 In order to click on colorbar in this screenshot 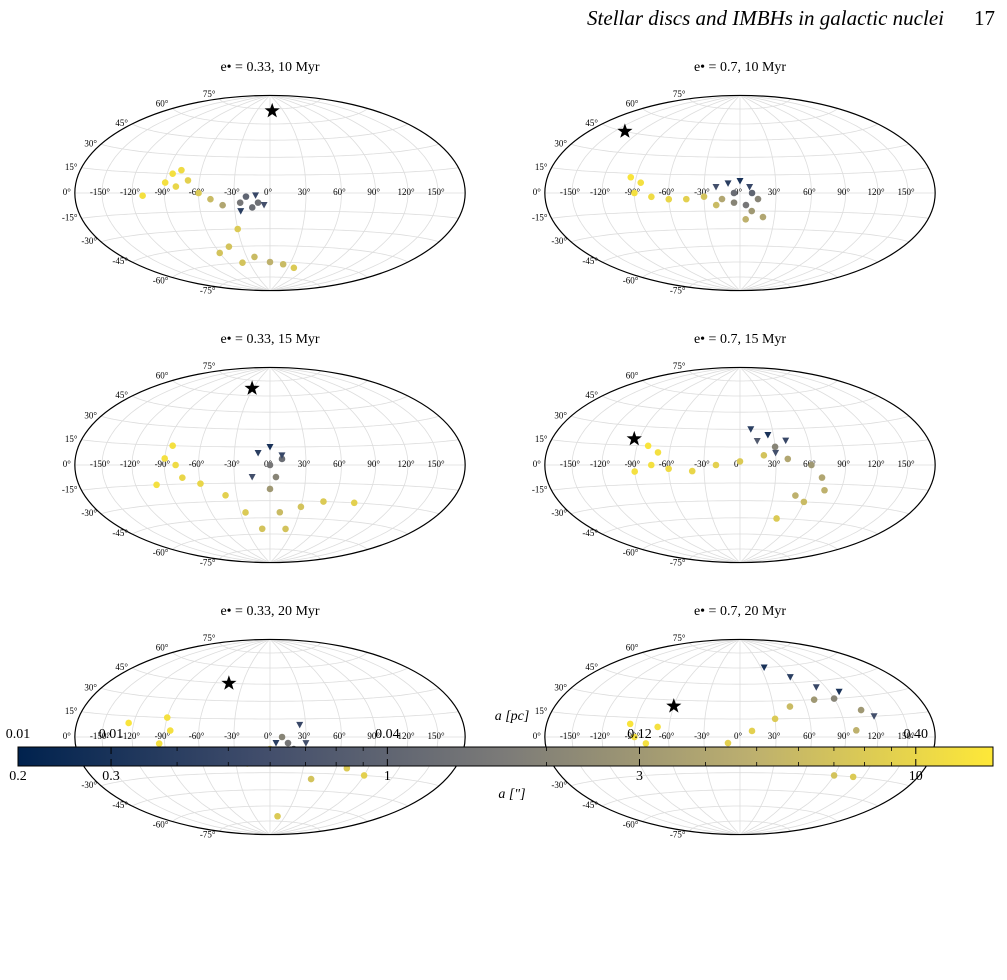, I will do `click(505, 756)`.